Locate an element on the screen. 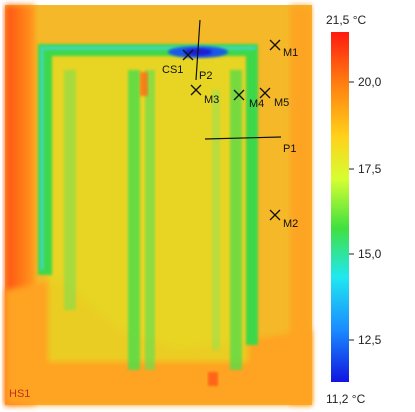 The width and height of the screenshot is (415, 412). scale-gradient-bar is located at coordinates (340, 207).